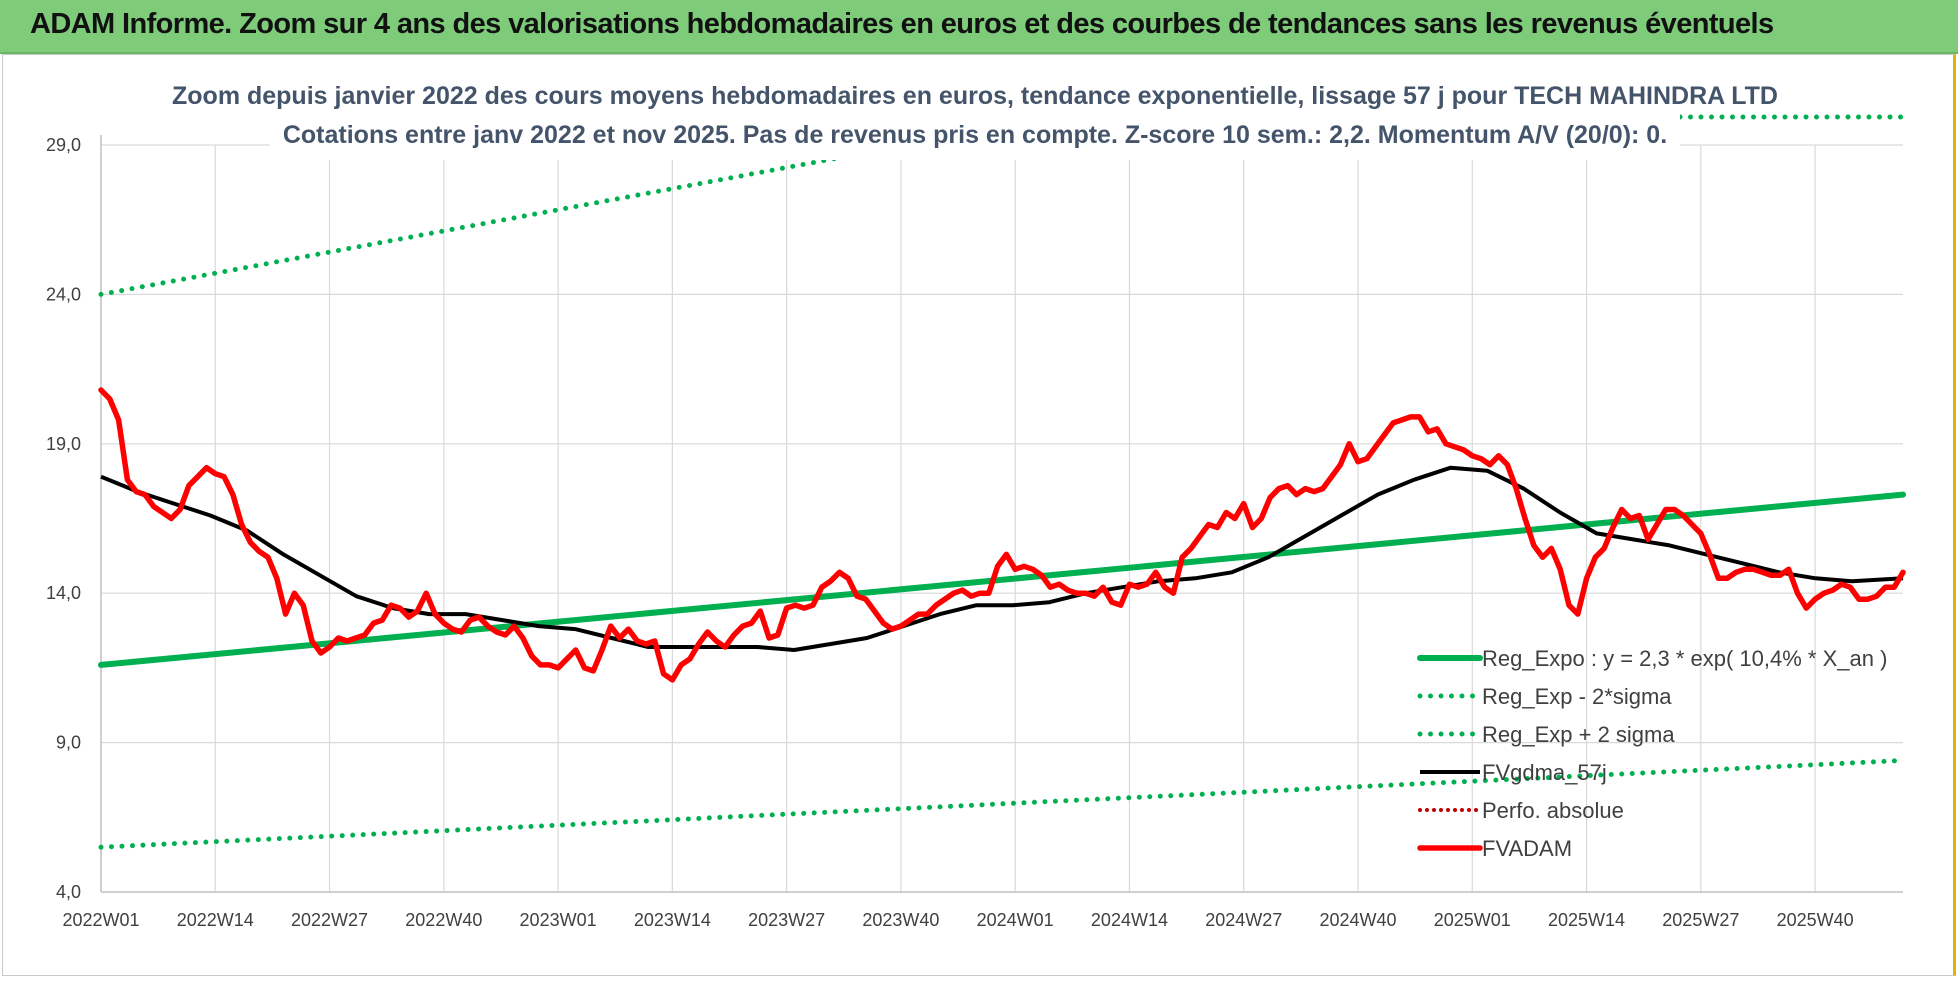 The height and width of the screenshot is (984, 1958). Describe the element at coordinates (100, 920) in the screenshot. I see `x-tick-label: 2022W01` at that location.